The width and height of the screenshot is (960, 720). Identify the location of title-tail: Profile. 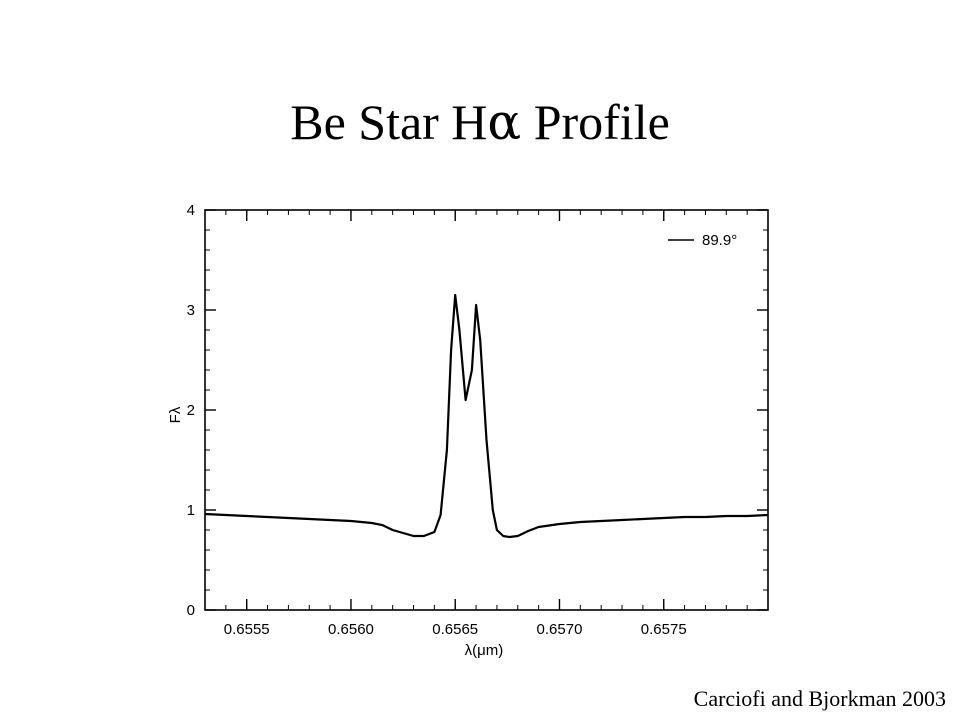
(595, 122).